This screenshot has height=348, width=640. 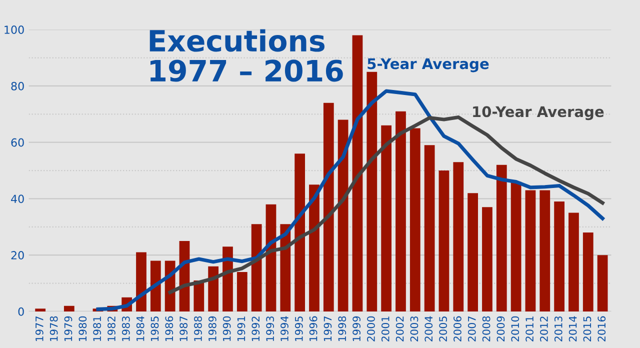 What do you see at coordinates (587, 329) in the screenshot?
I see `x-tick-label: 2015` at bounding box center [587, 329].